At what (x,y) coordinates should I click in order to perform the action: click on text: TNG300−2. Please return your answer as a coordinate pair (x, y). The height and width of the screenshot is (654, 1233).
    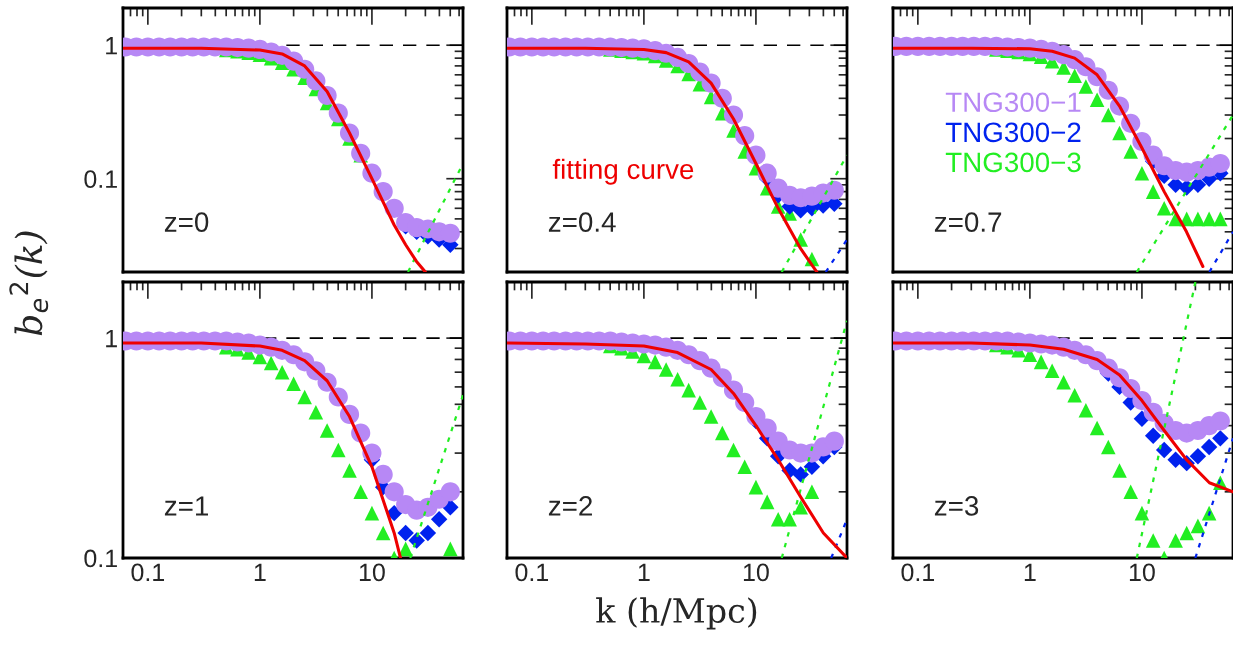
    Looking at the image, I should click on (1013, 132).